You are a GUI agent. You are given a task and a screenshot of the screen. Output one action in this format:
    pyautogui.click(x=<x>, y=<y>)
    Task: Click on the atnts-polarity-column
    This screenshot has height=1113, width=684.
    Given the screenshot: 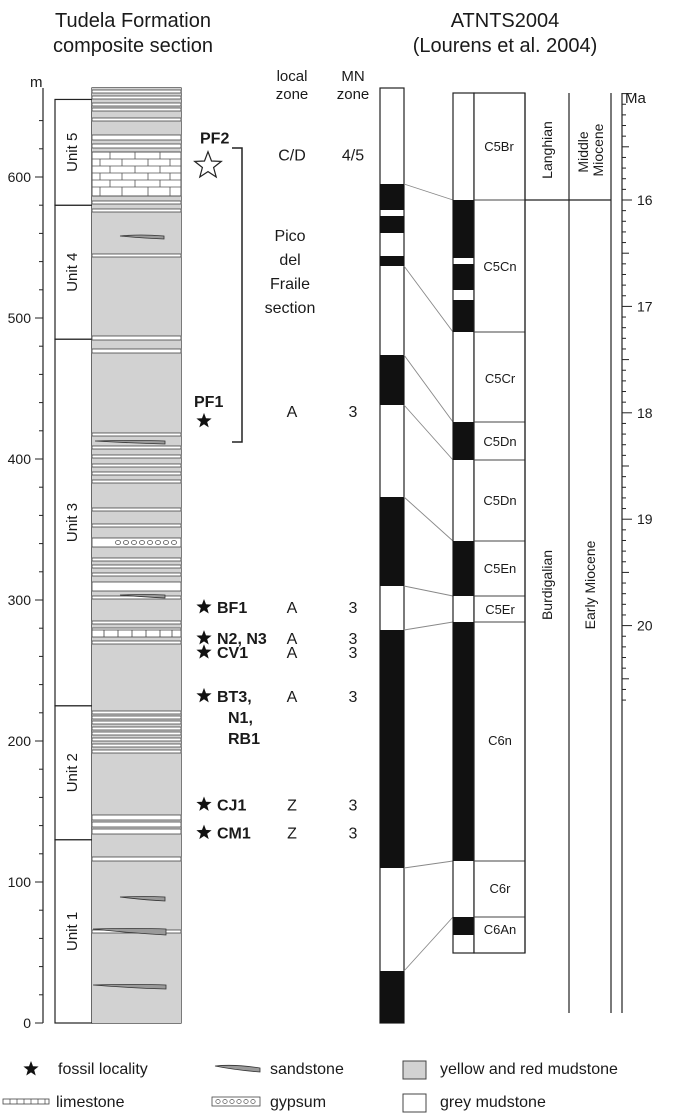 What is the action you would take?
    pyautogui.click(x=463, y=523)
    